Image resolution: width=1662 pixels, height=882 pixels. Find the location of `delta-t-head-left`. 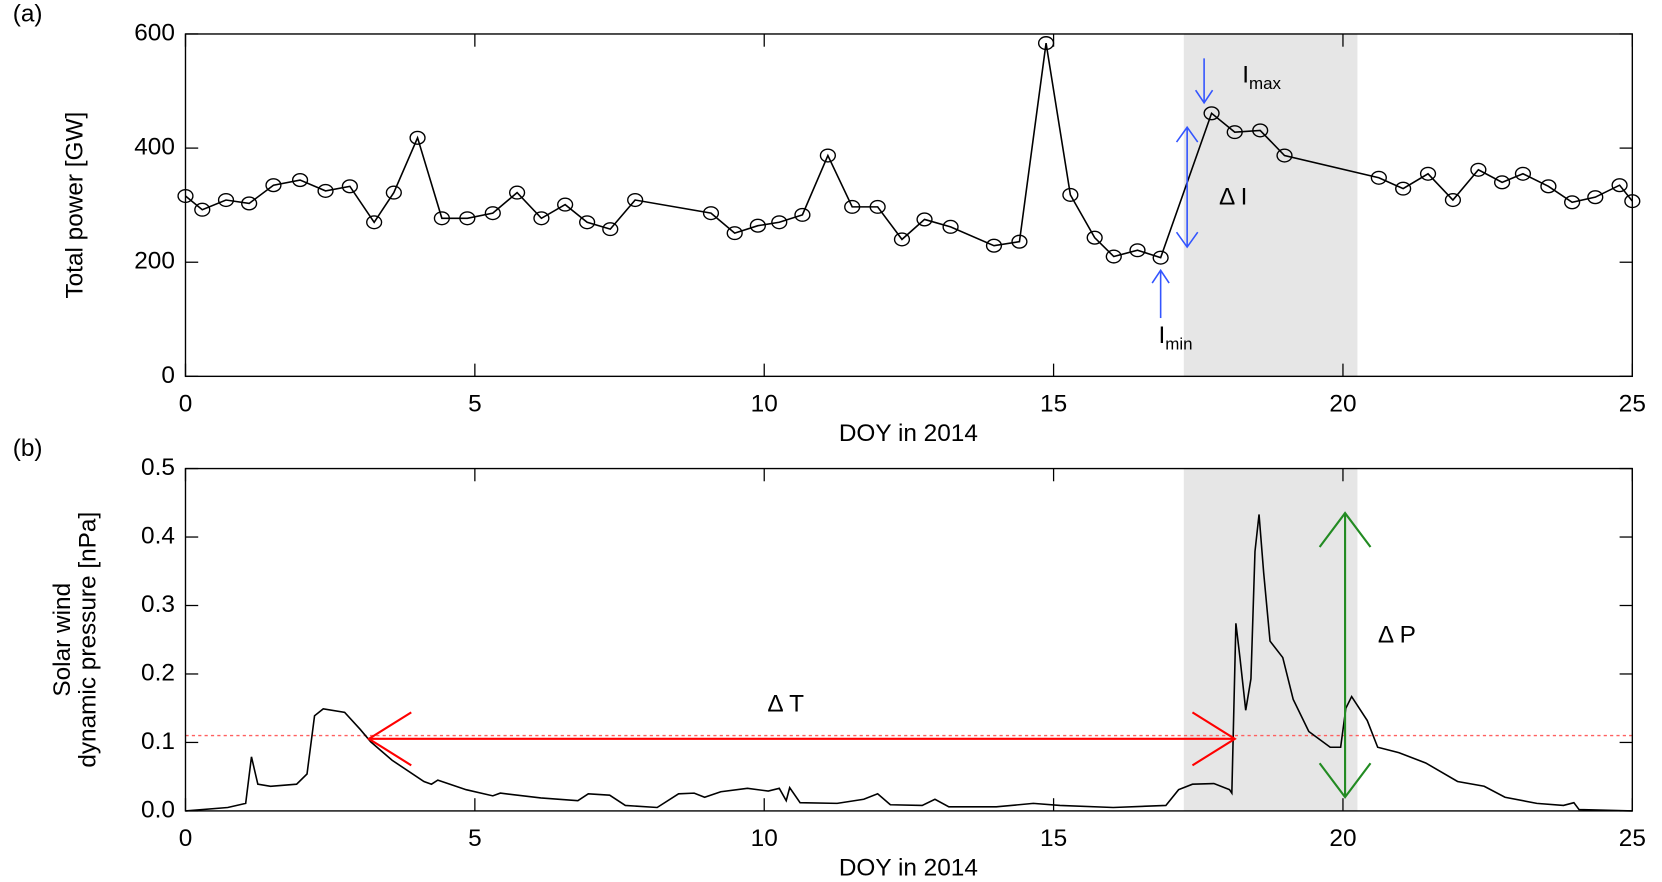

delta-t-head-left is located at coordinates (389, 739).